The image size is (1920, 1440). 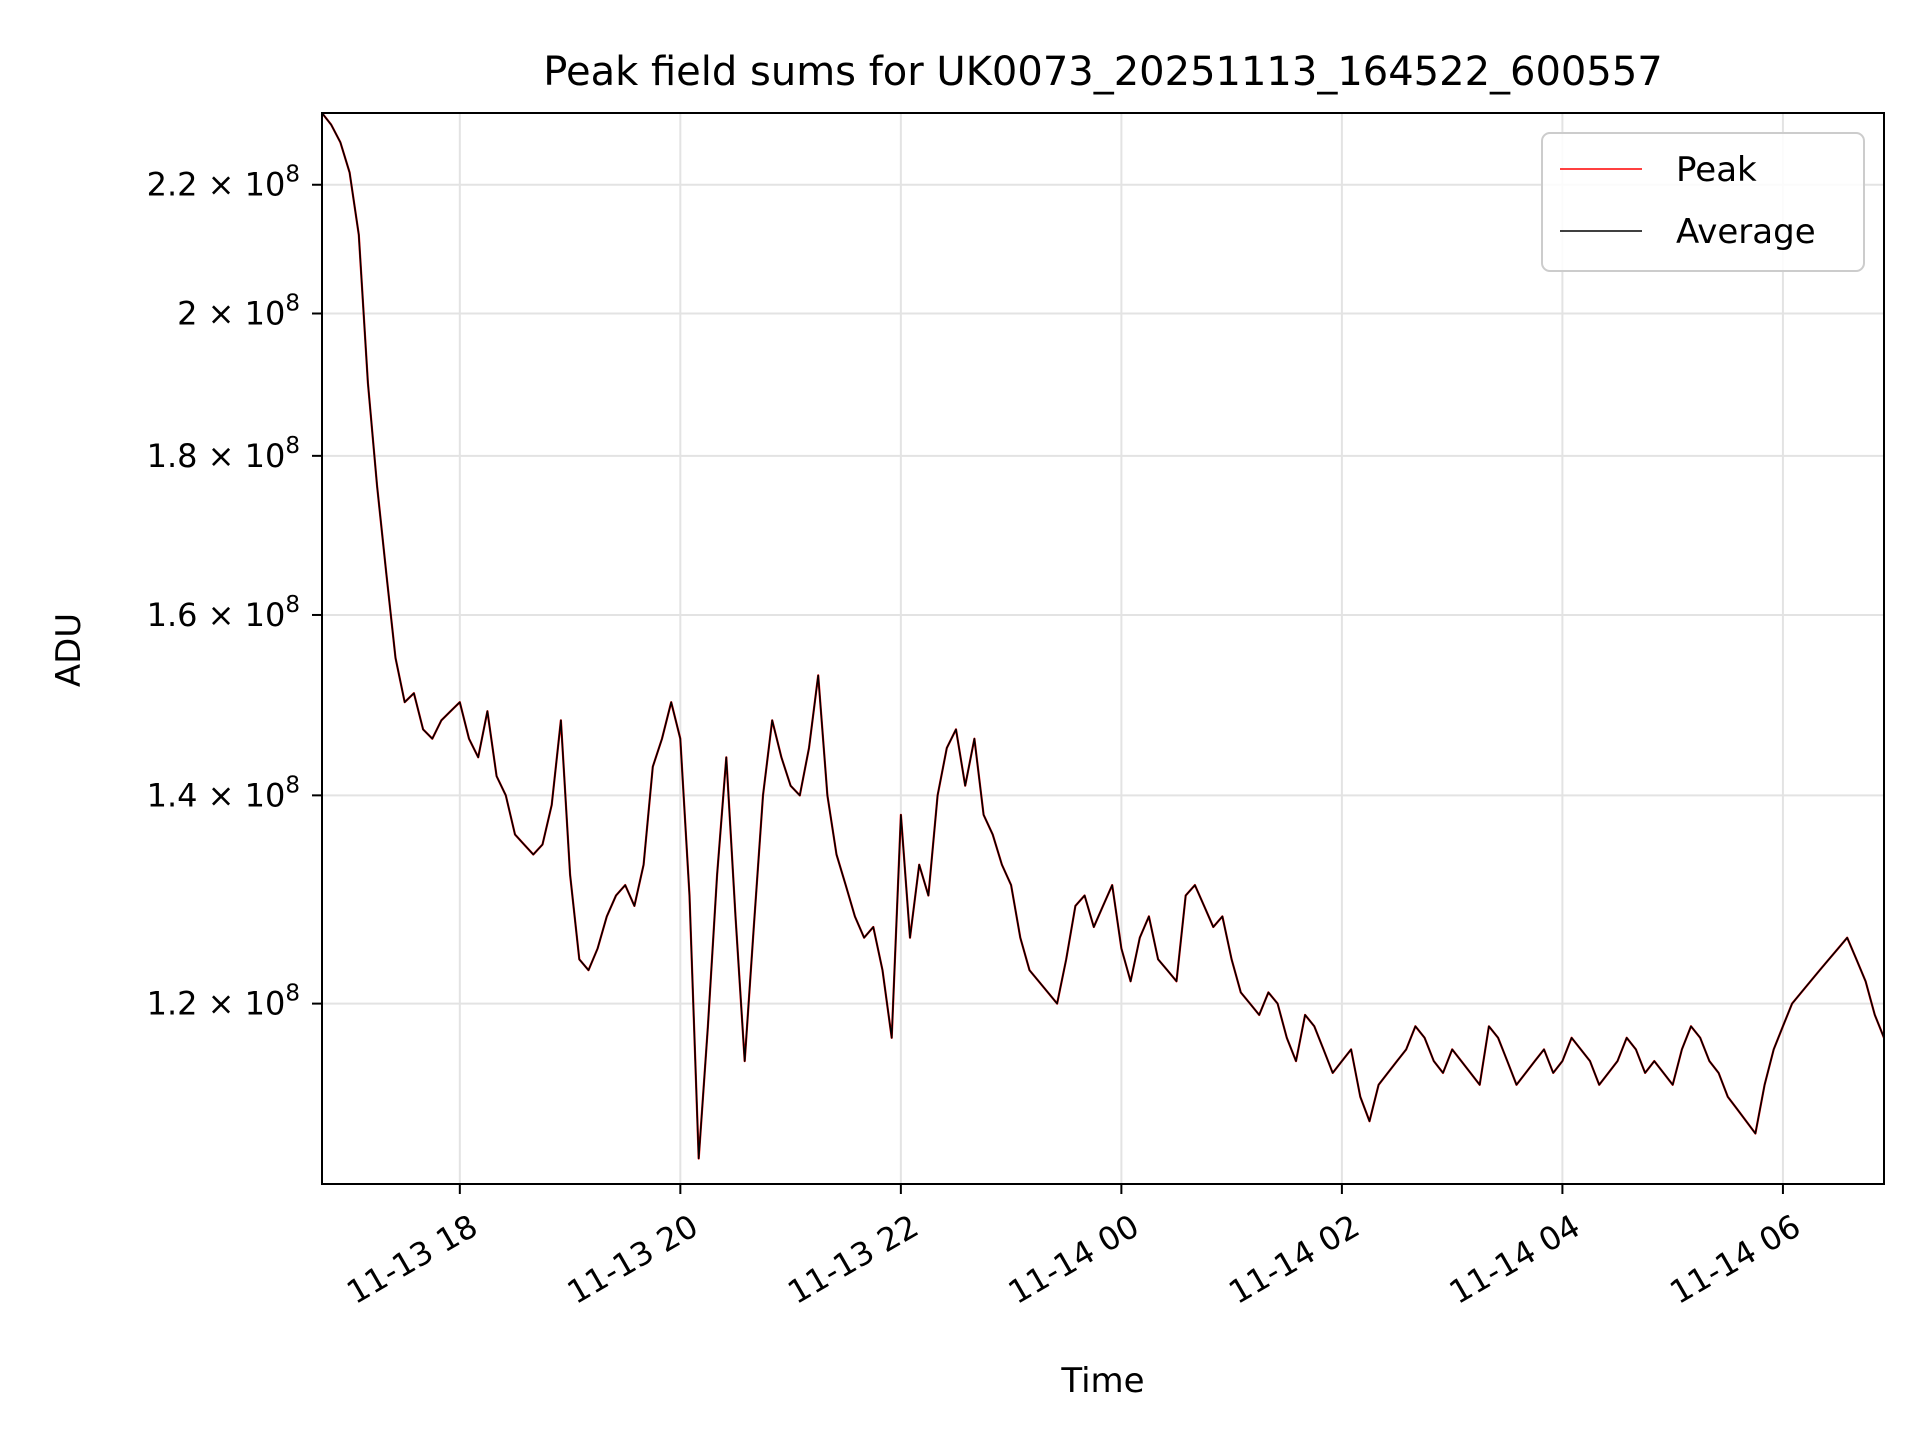 I want to click on y-tick-label: 2.2 × 108, so click(x=223, y=183).